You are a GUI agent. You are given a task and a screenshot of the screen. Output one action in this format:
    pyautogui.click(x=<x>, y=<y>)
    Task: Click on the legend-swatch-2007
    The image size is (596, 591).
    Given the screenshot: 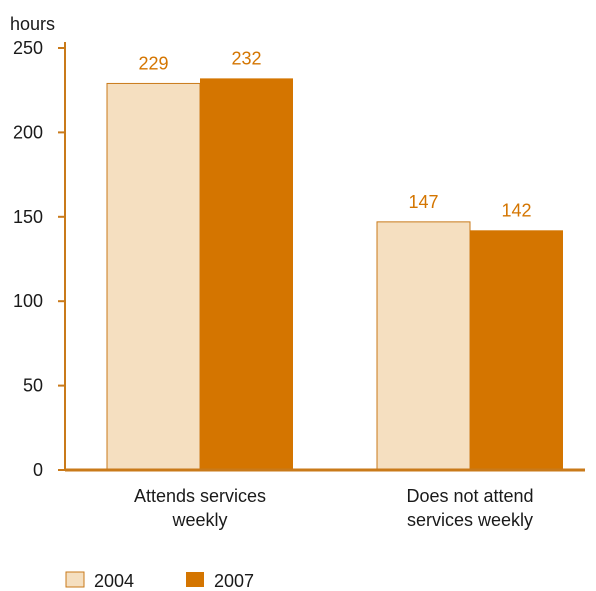 What is the action you would take?
    pyautogui.click(x=195, y=579)
    